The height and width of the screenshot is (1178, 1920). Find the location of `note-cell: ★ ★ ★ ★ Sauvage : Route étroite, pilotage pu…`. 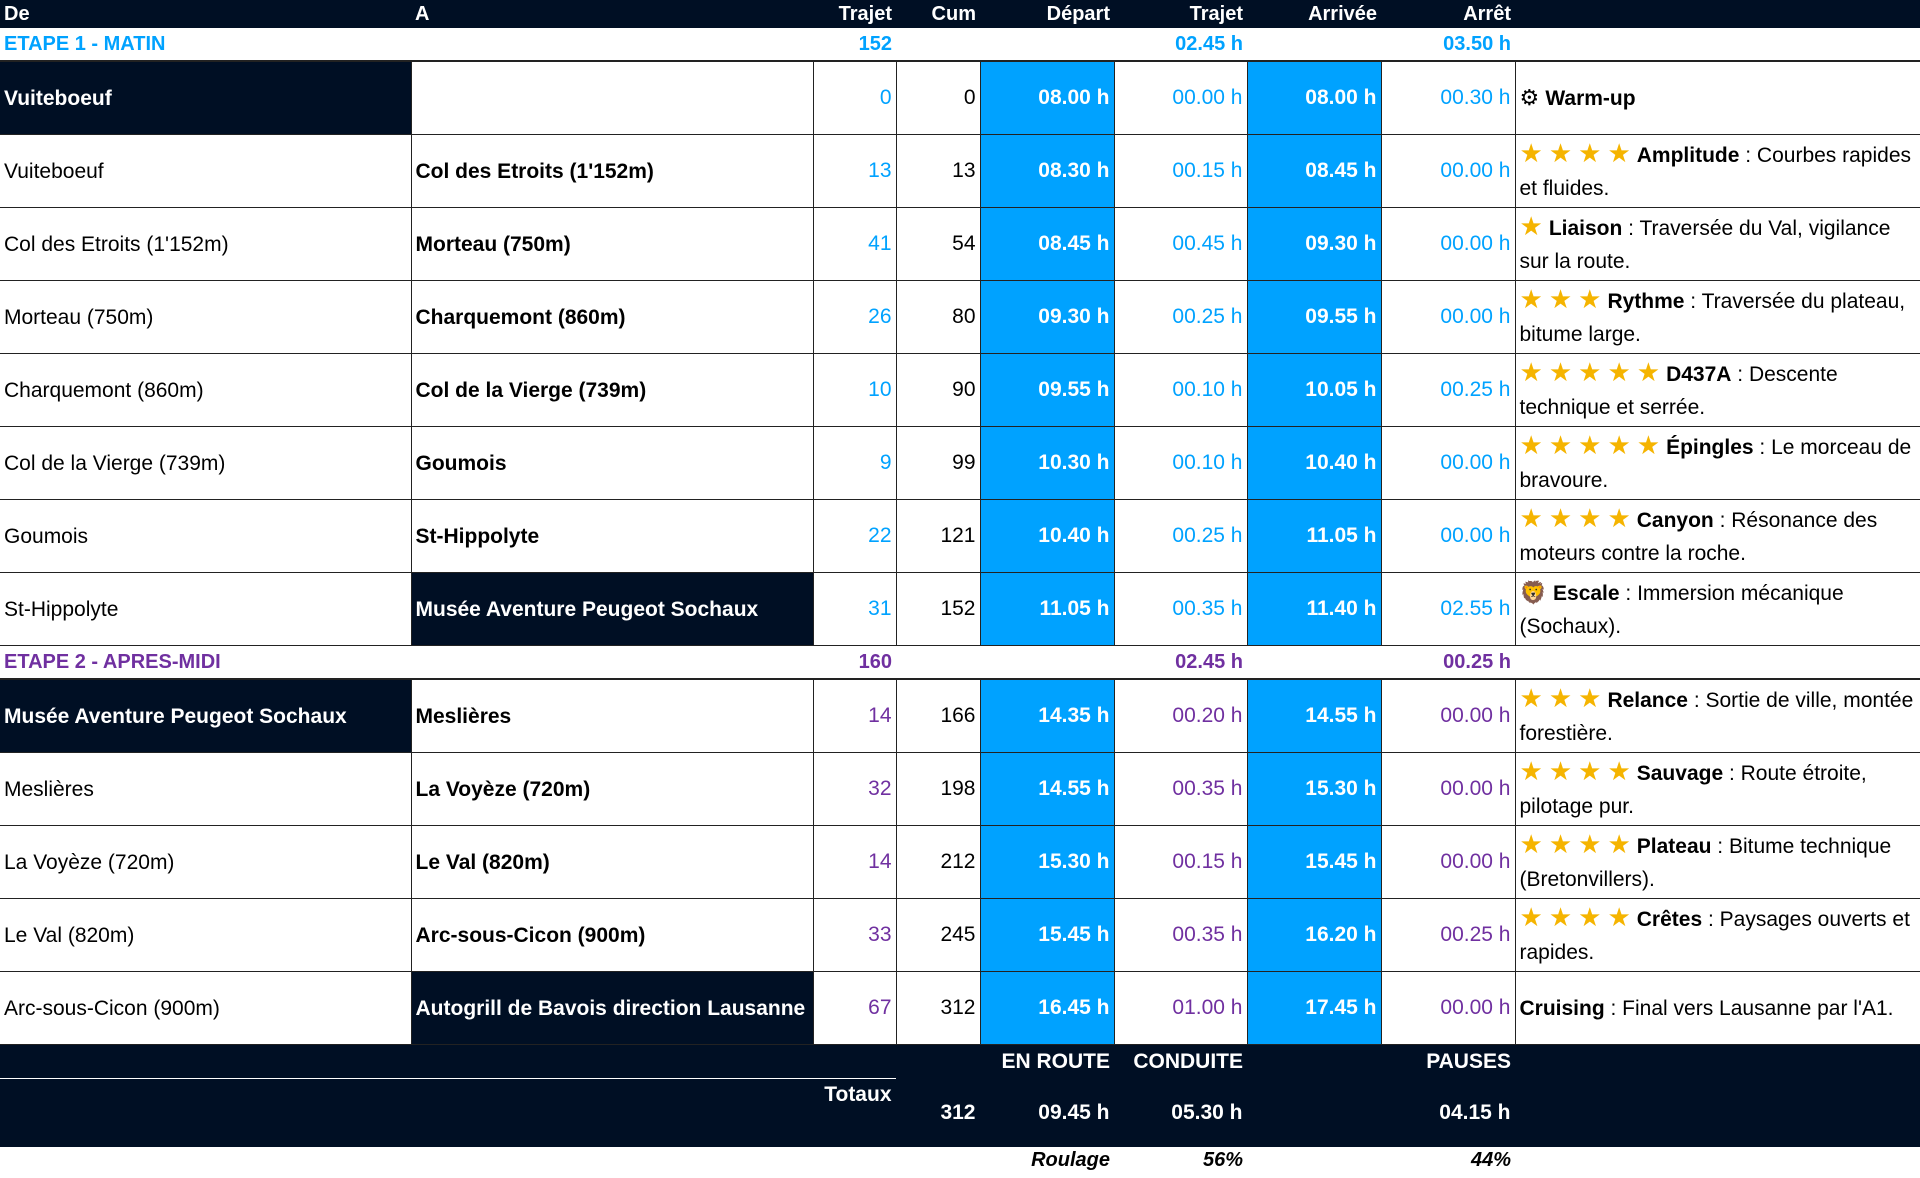

note-cell: ★ ★ ★ ★ Sauvage : Route étroite, pilotage pu… is located at coordinates (1717, 789).